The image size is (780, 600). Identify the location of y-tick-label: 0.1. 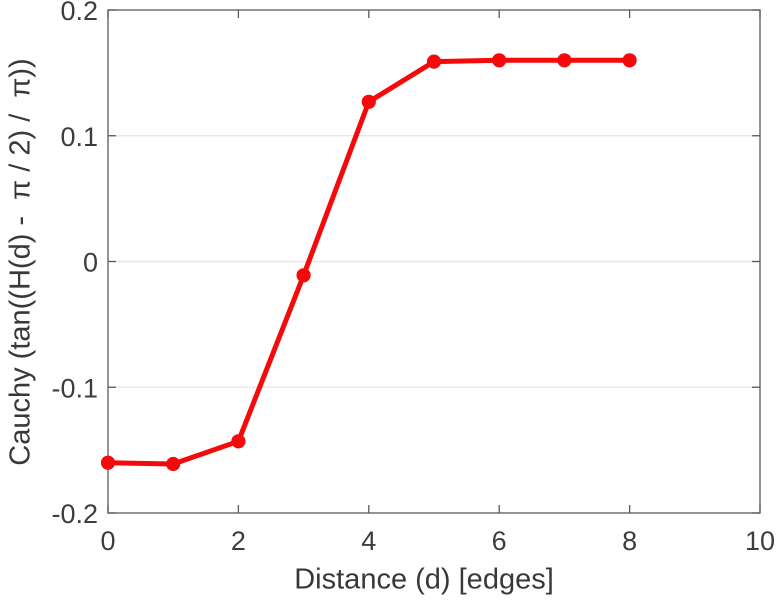
(79, 137).